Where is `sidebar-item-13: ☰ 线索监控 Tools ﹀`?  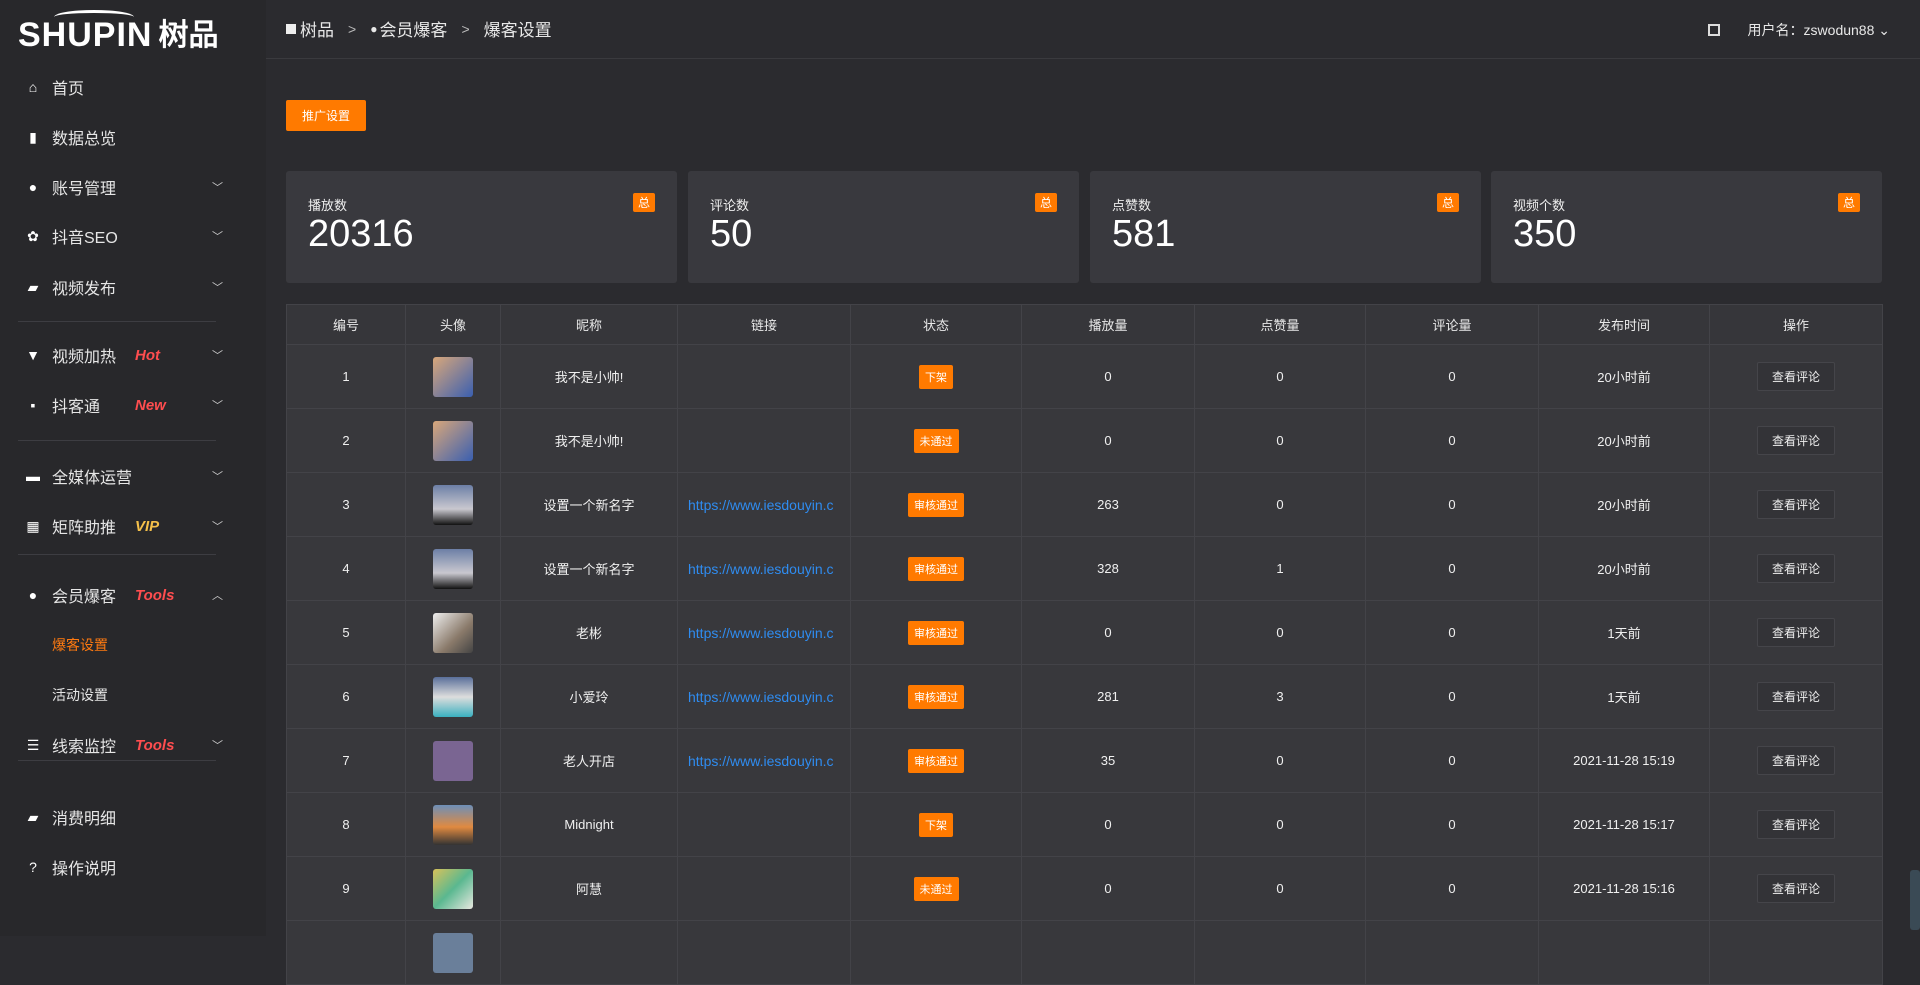
sidebar-item-13: ☰ 线索监控 Tools ﹀ is located at coordinates (133, 745).